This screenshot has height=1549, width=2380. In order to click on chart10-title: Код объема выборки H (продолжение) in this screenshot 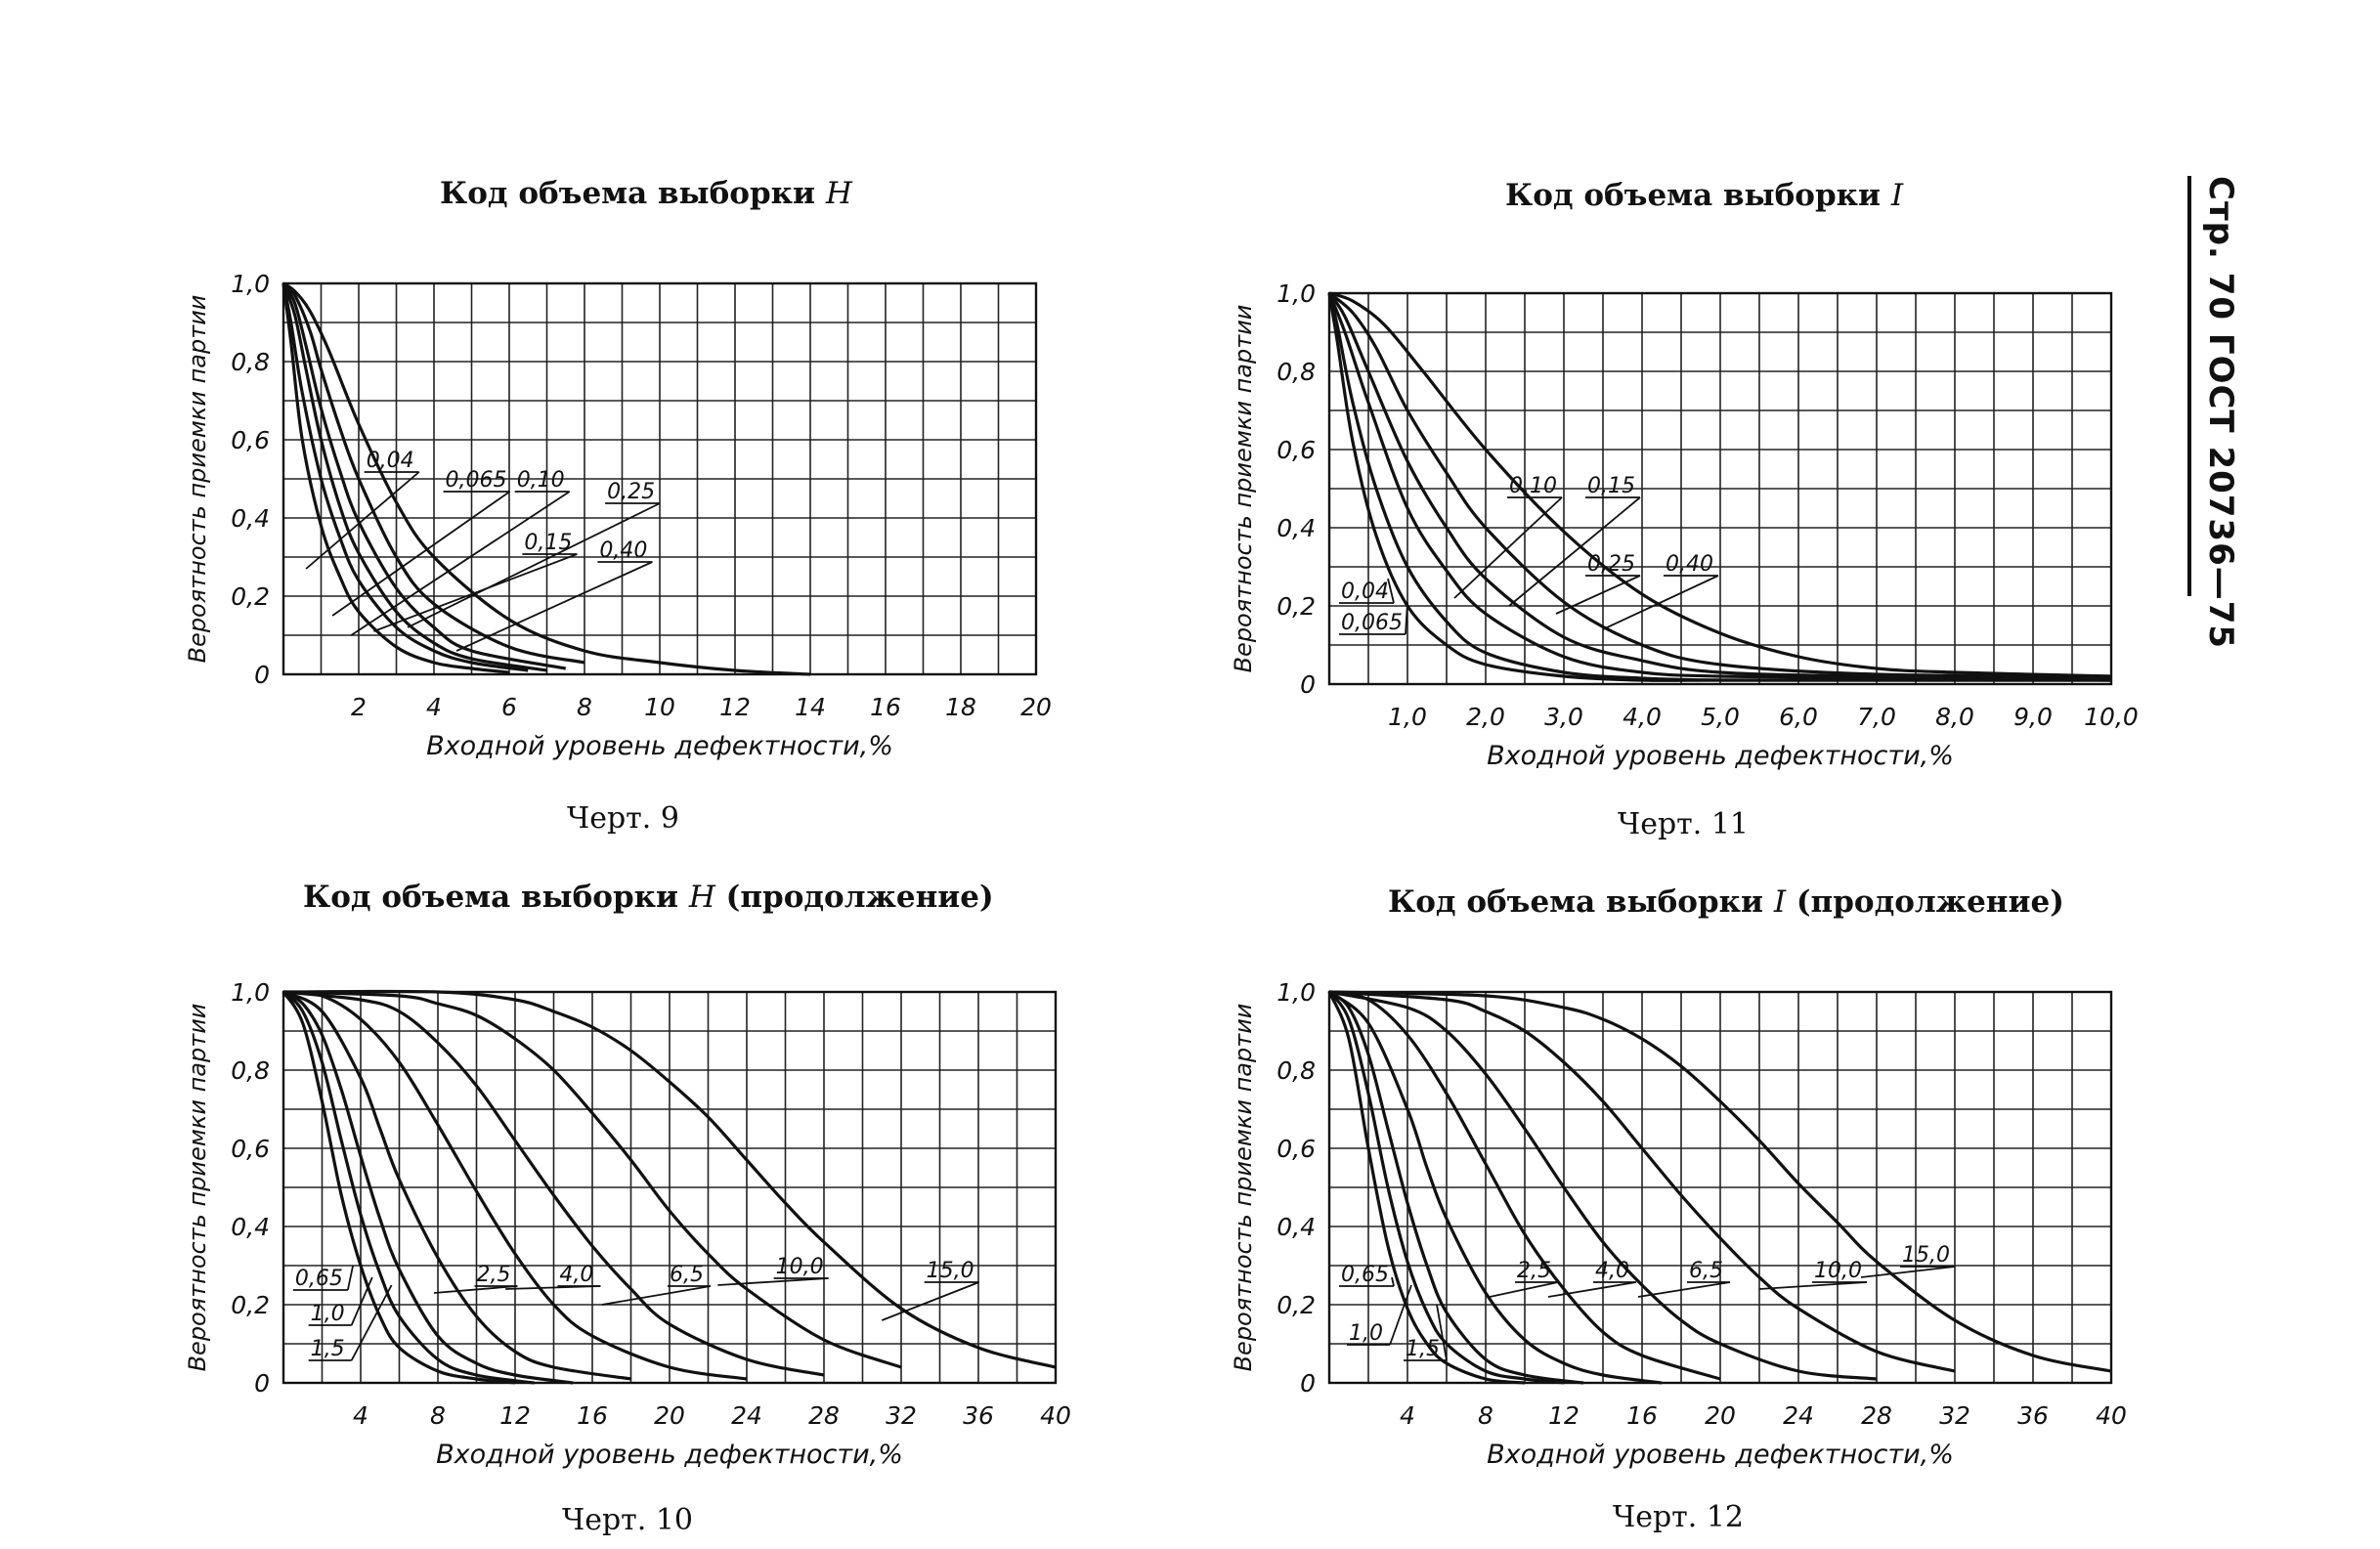, I will do `click(648, 897)`.